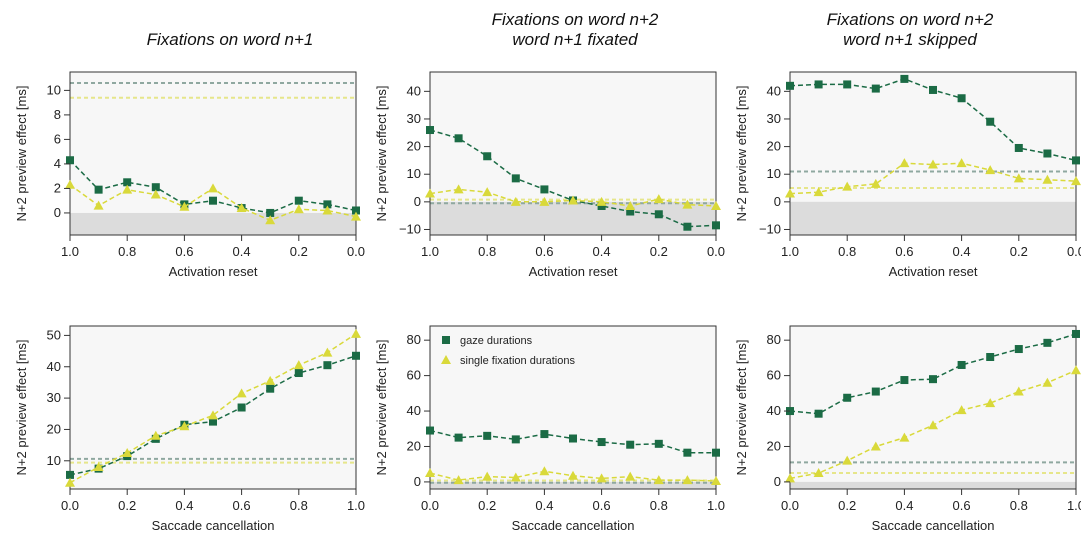  What do you see at coordinates (213, 153) in the screenshot?
I see `panel-1-frame` at bounding box center [213, 153].